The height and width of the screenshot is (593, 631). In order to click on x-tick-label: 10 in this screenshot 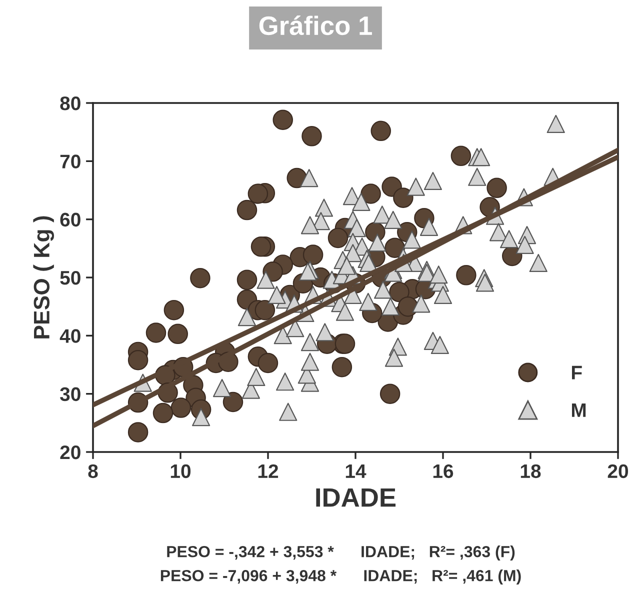, I will do `click(180, 471)`.